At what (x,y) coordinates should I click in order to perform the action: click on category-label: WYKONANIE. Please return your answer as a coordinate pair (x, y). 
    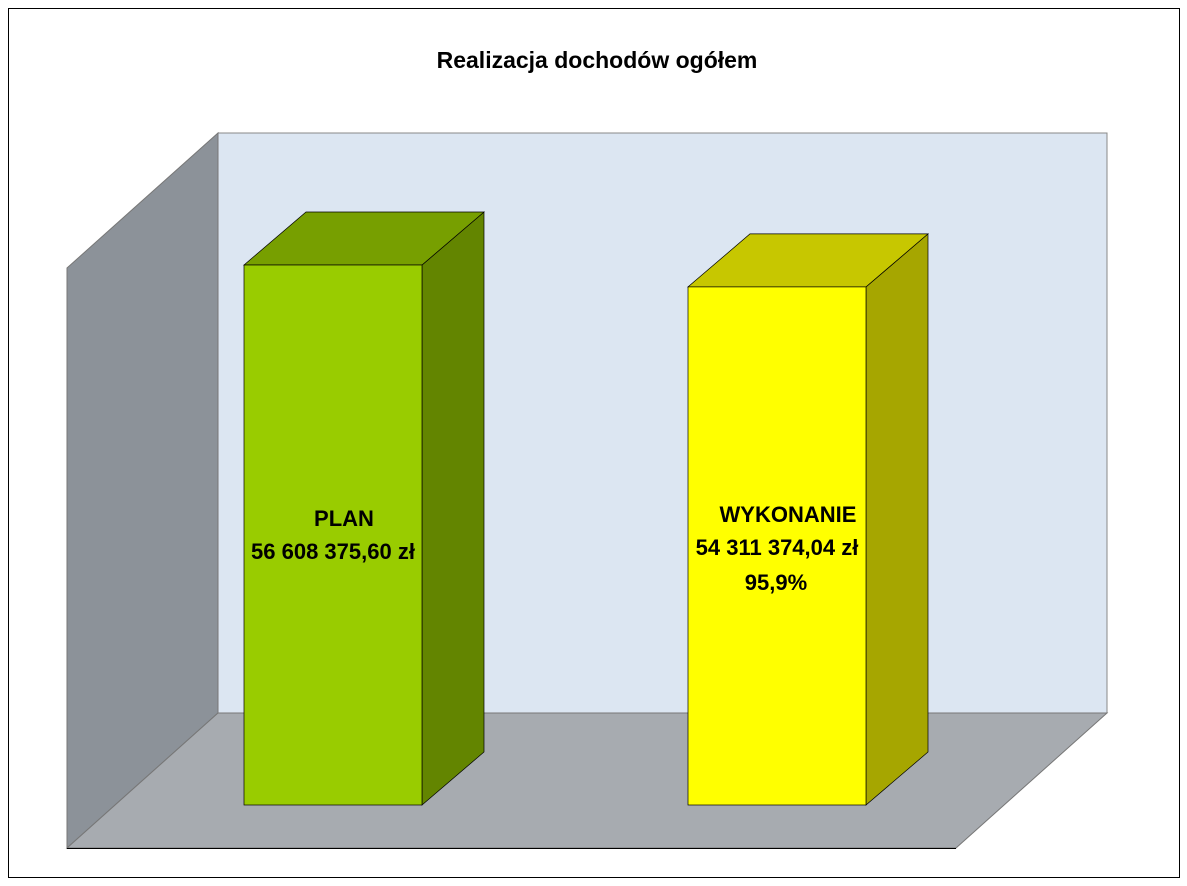
    Looking at the image, I should click on (788, 514).